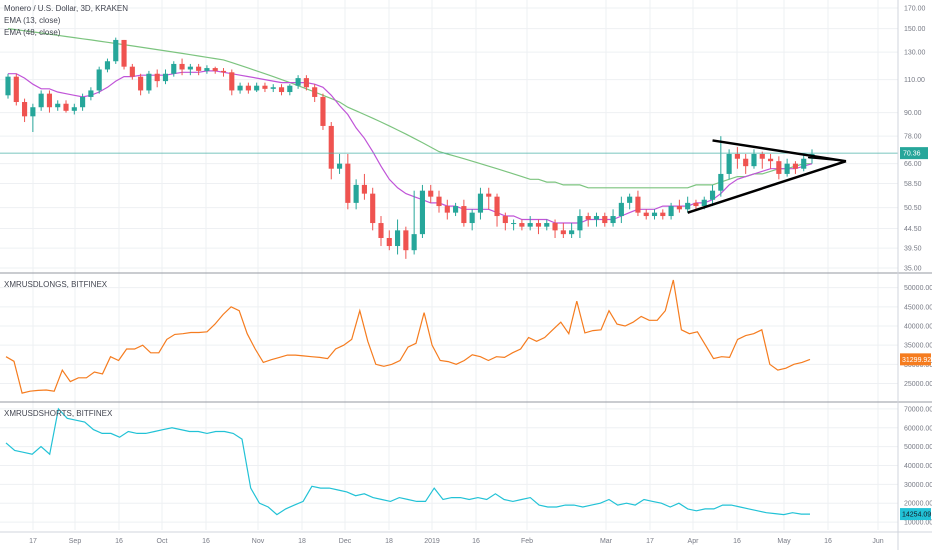 This screenshot has width=932, height=550. What do you see at coordinates (779, 151) in the screenshot?
I see `upper-trendline` at bounding box center [779, 151].